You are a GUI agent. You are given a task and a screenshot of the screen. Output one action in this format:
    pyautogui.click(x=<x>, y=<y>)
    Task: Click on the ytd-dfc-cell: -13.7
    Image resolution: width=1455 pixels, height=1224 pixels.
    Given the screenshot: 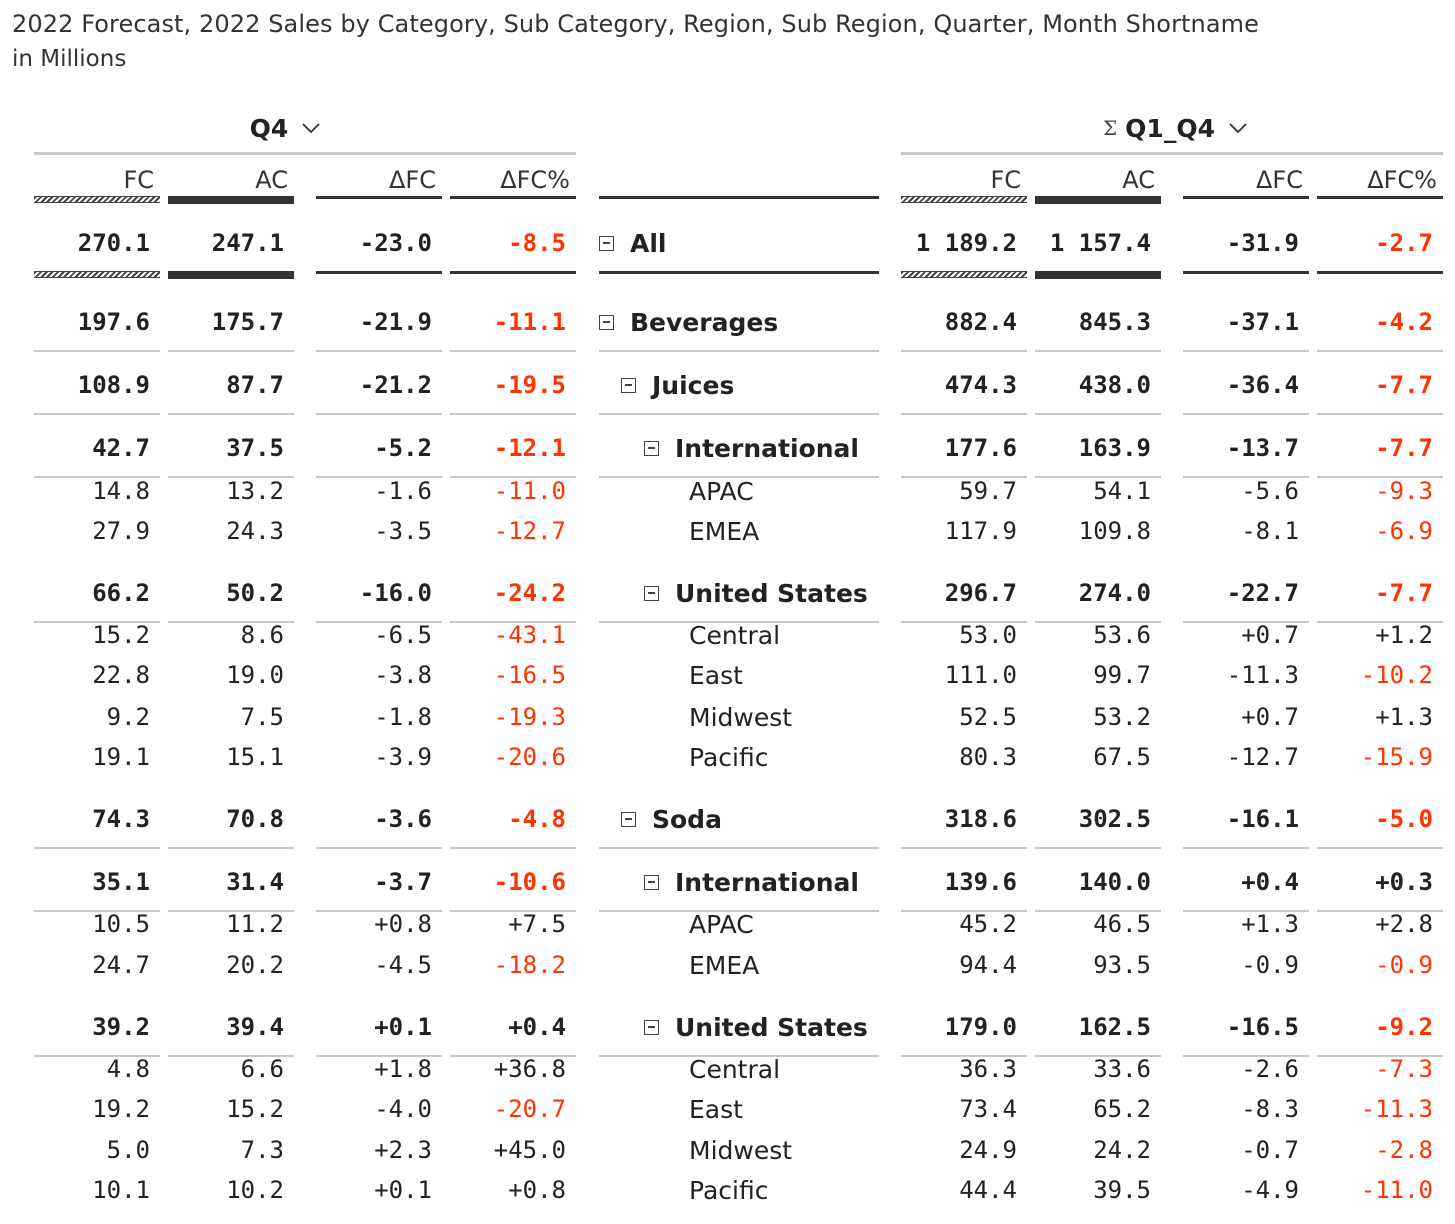 What is the action you would take?
    pyautogui.click(x=1262, y=448)
    